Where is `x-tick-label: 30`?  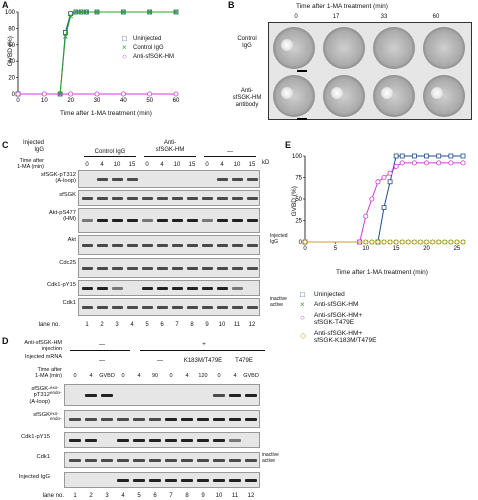
x-tick-label: 30 is located at coordinates (97, 101).